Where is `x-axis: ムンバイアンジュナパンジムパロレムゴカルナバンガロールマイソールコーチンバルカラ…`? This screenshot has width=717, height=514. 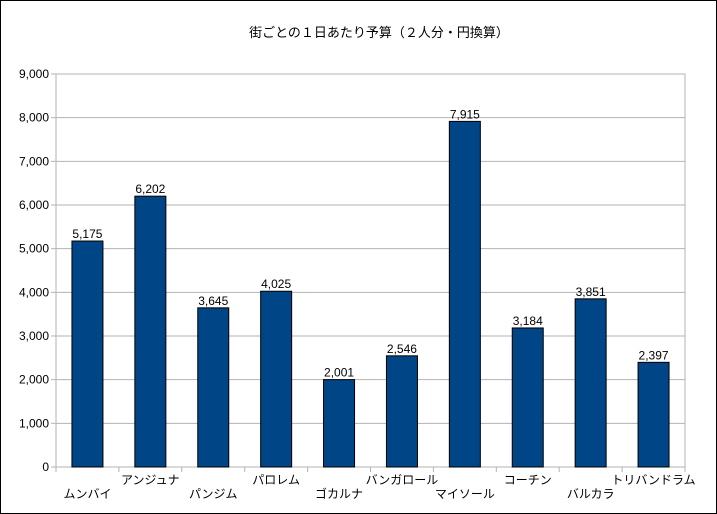 x-axis: ムンバイアンジュナパンジムパロレムゴカルナバンガロールマイソールコーチンバルカラ… is located at coordinates (375, 484).